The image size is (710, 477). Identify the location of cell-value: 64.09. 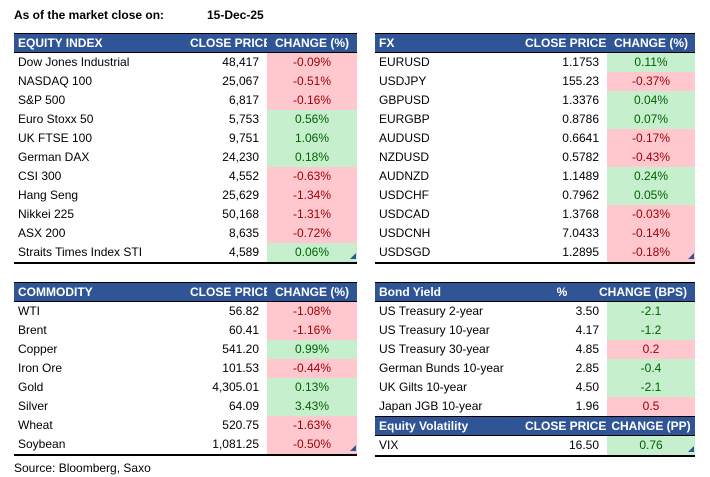
(243, 406).